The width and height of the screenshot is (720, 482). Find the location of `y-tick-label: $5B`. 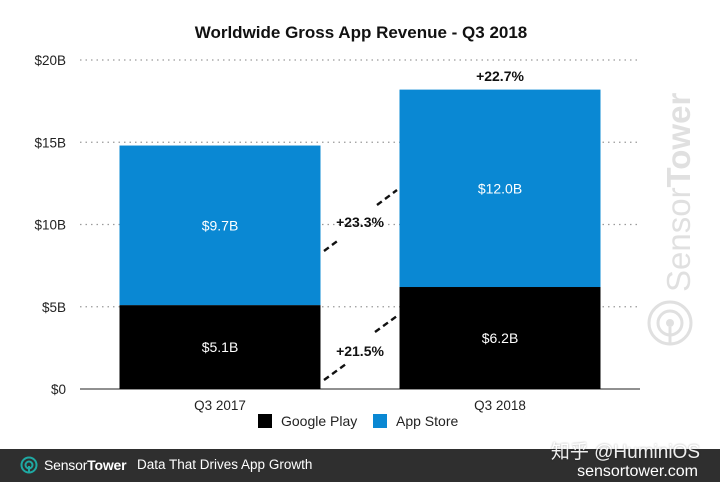

y-tick-label: $5B is located at coordinates (54, 307).